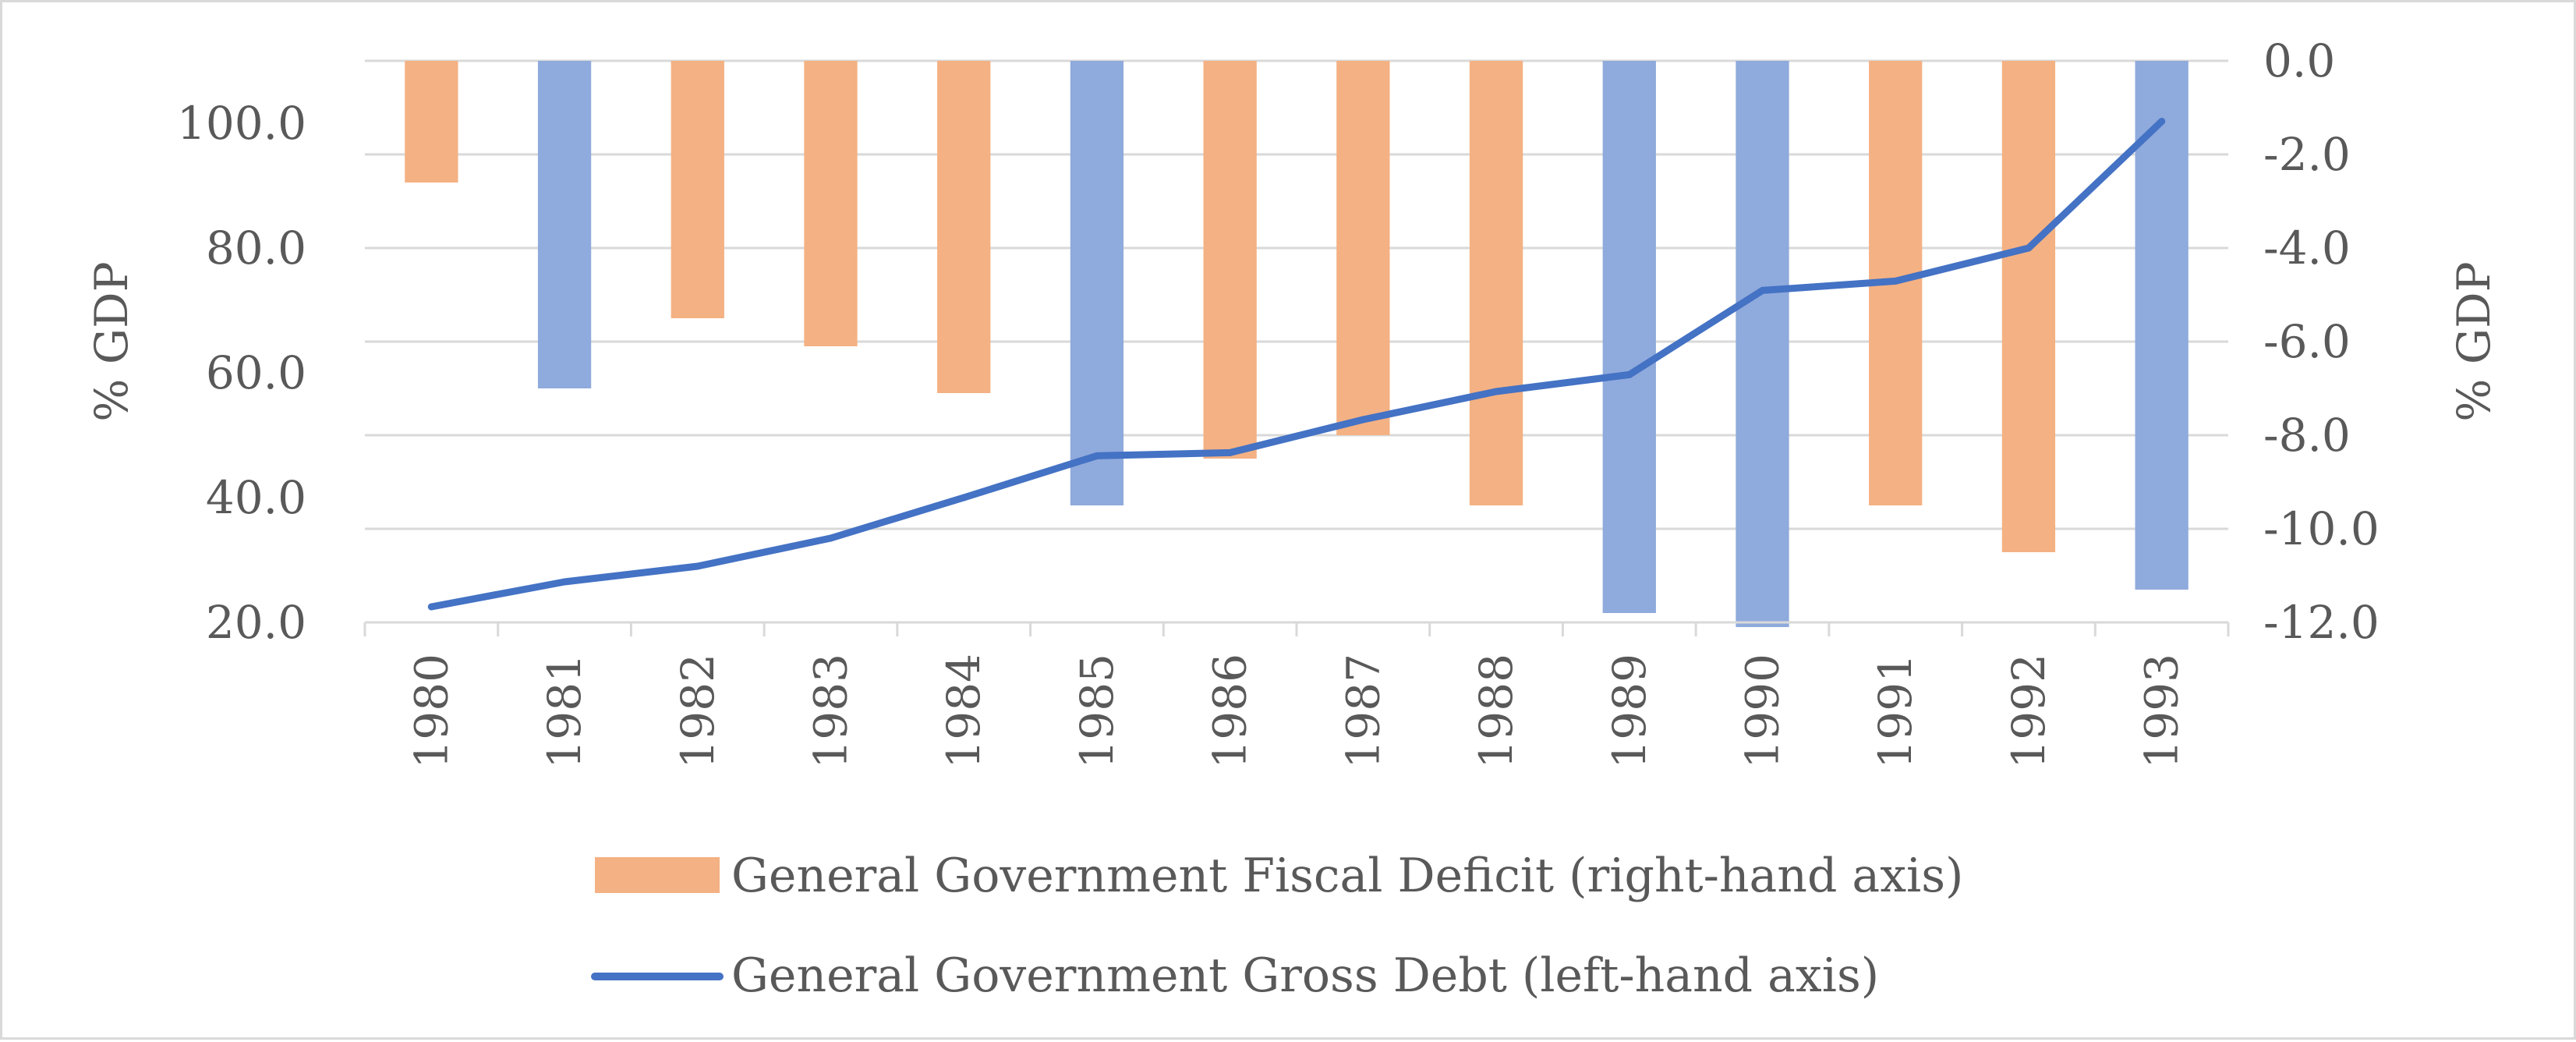  Describe the element at coordinates (1230, 711) in the screenshot. I see `x-tick-label: 1986` at that location.